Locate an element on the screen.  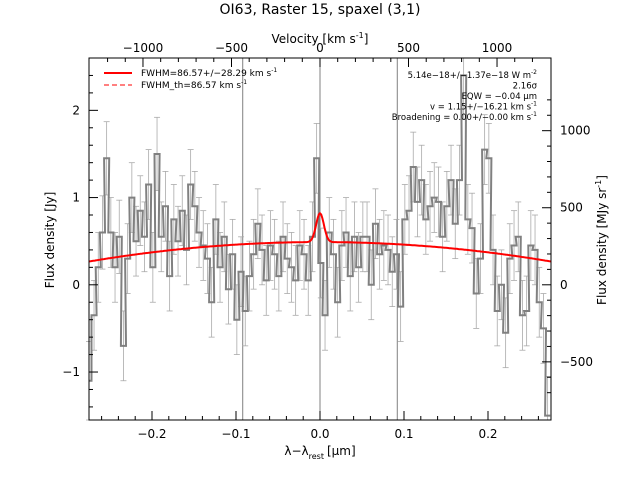
fit-curve is located at coordinates (320, 237).